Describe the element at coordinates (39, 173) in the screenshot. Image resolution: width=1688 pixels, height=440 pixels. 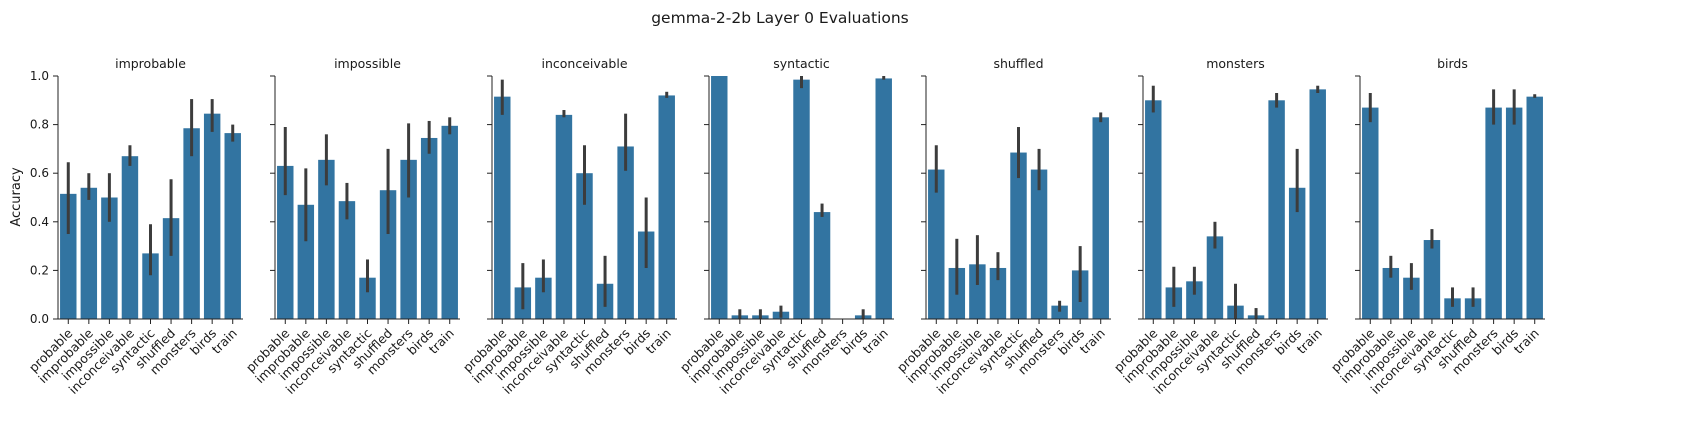
I see `y-tick-label: 0.6` at that location.